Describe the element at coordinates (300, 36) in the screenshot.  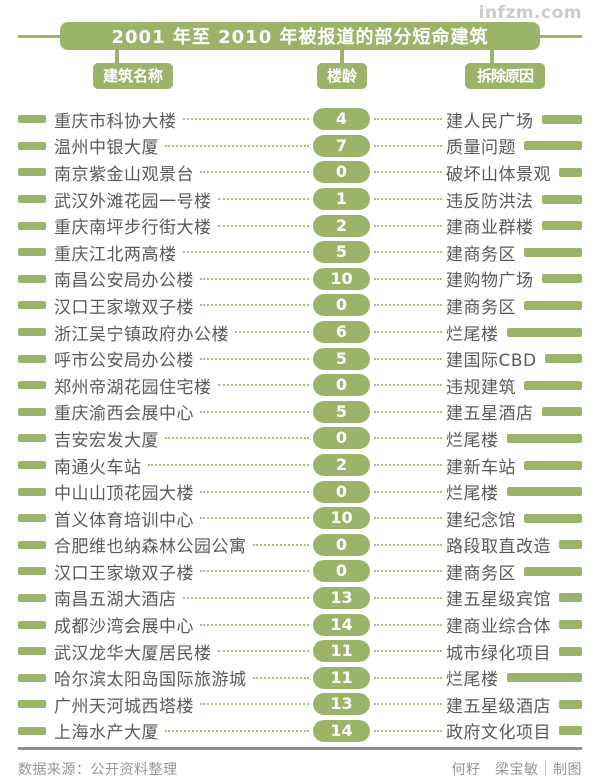
I see `page-title: 2001 年至 2010 年被报道的部分短命建筑` at that location.